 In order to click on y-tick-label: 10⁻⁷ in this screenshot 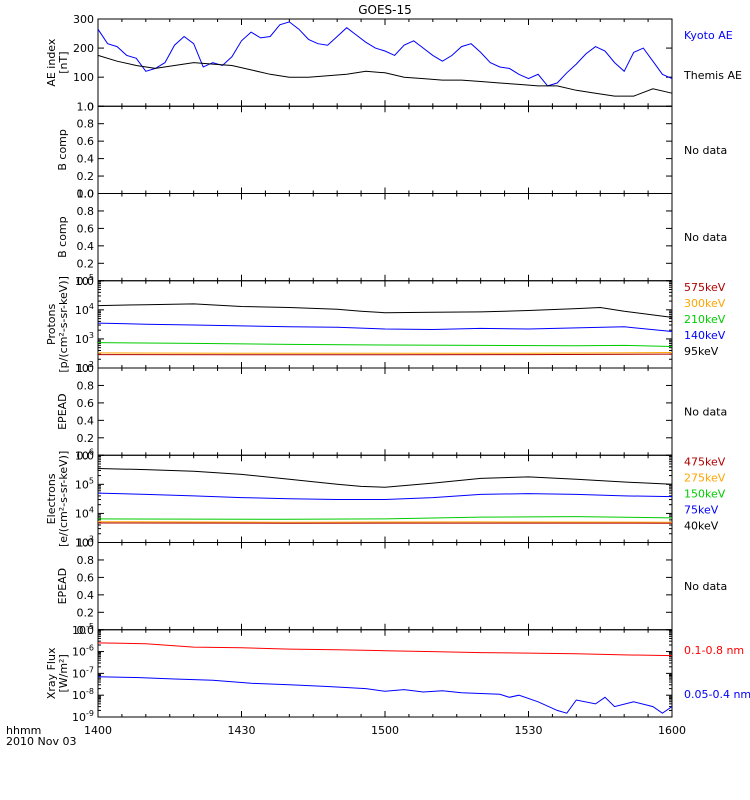, I will do `click(83, 672)`.